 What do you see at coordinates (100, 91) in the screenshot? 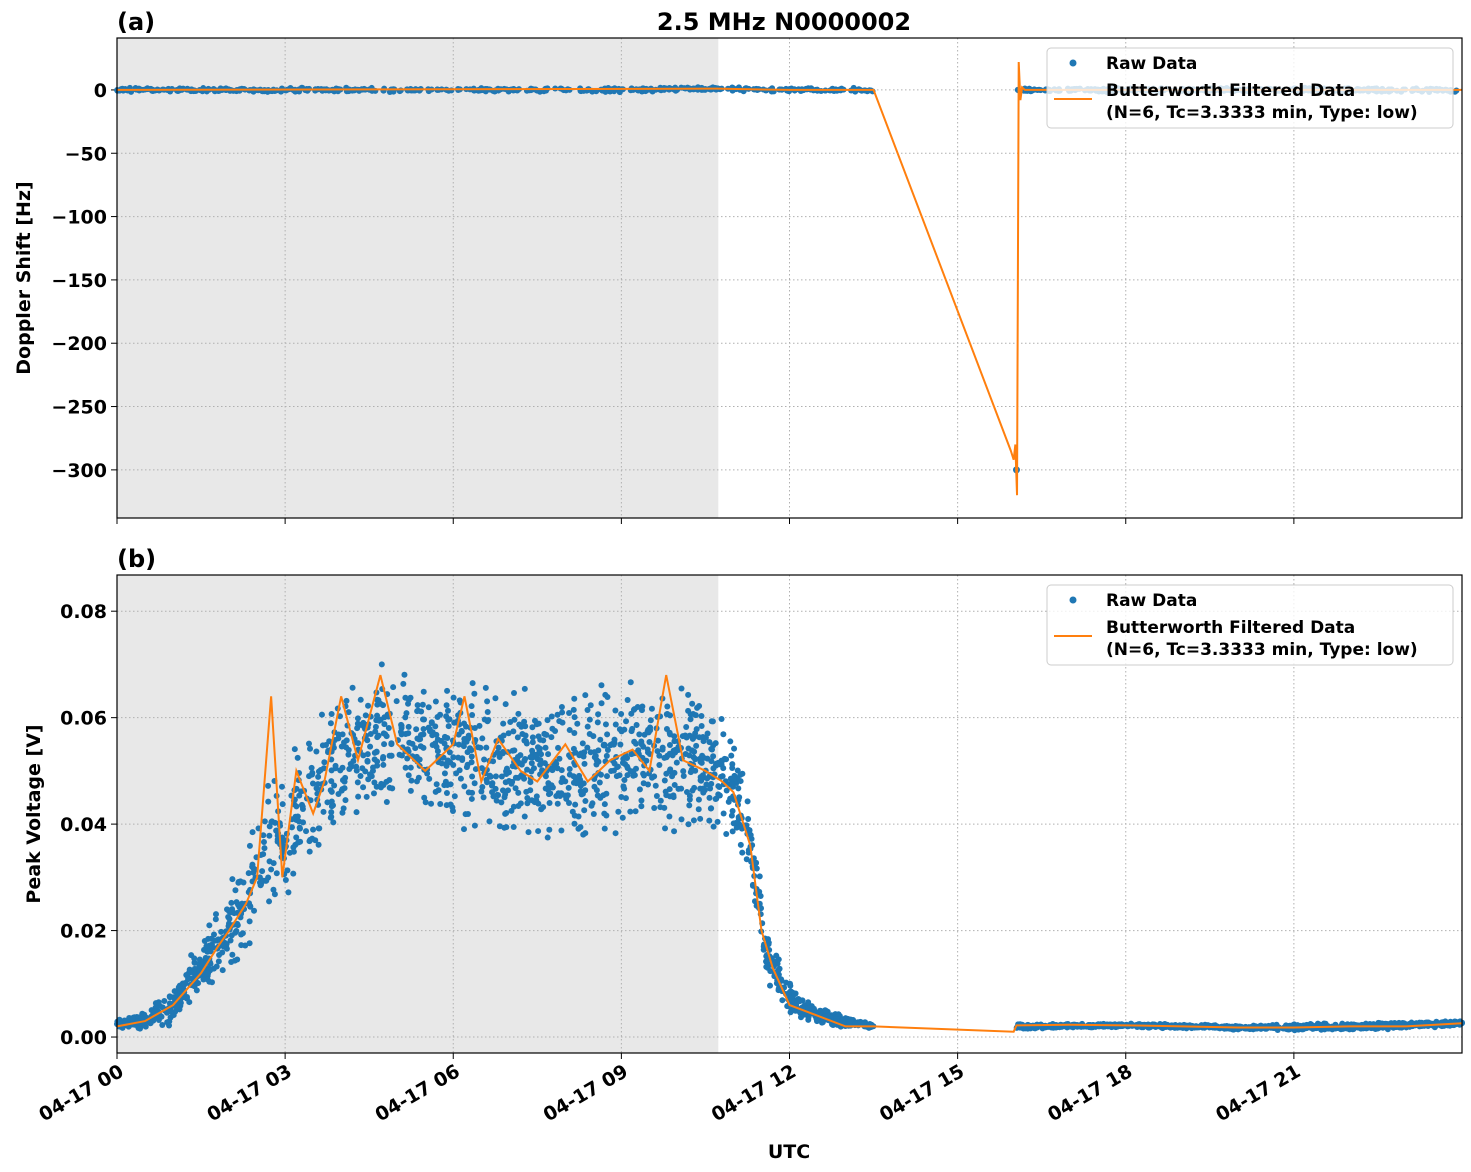
I see `y-tick-label: 0` at bounding box center [100, 91].